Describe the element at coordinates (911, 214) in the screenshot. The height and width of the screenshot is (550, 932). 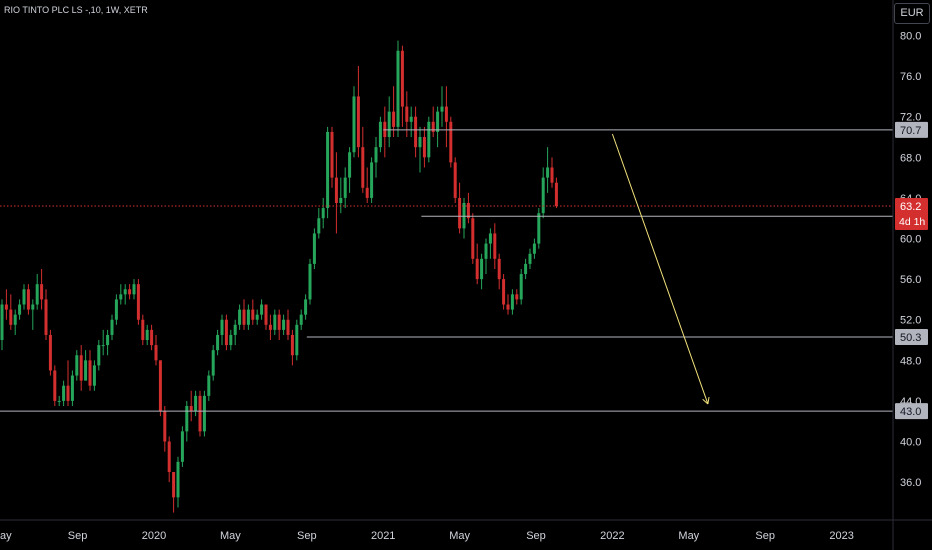
I see `current-price-badge` at that location.